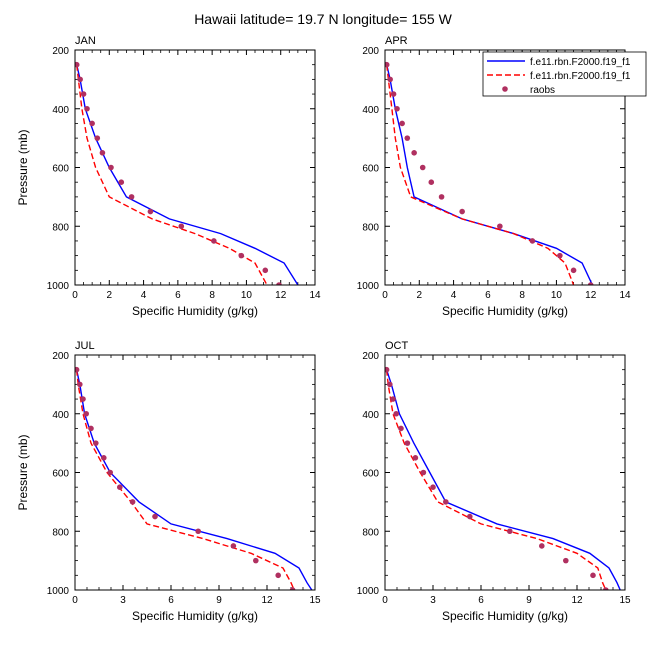  I want to click on x-tick-label: 6, so click(178, 295).